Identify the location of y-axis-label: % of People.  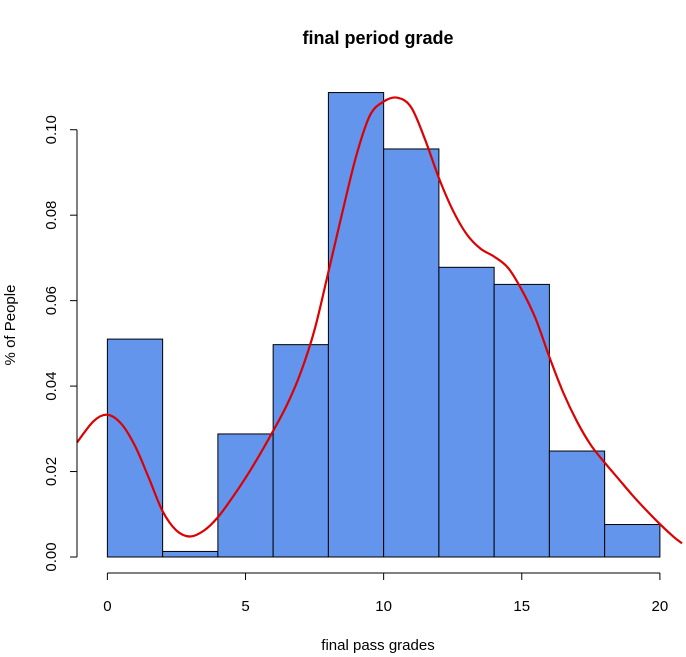
(10, 325).